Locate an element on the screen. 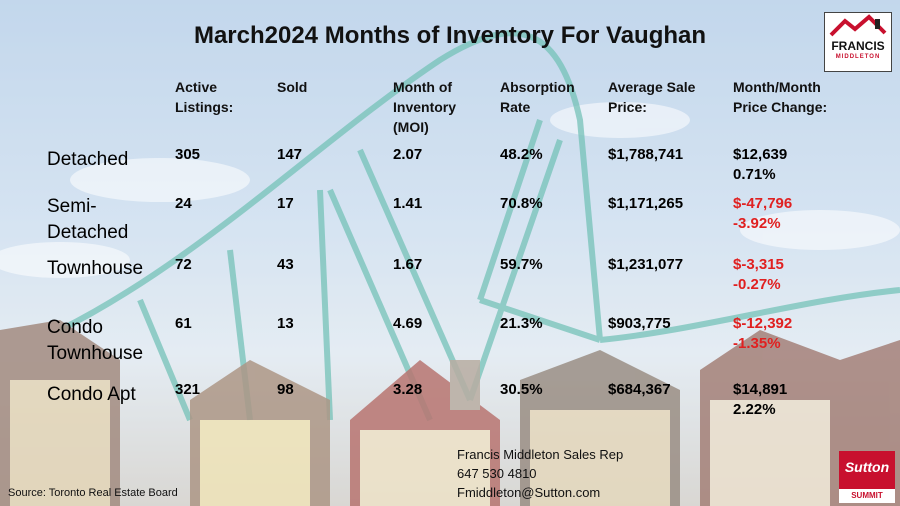  cell-absorption: 21.3% is located at coordinates (521, 323).